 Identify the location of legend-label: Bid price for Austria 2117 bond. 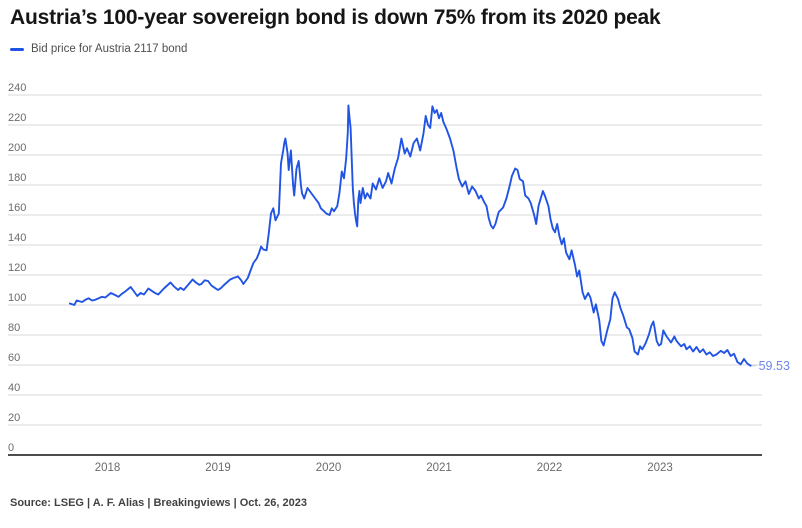
(109, 49).